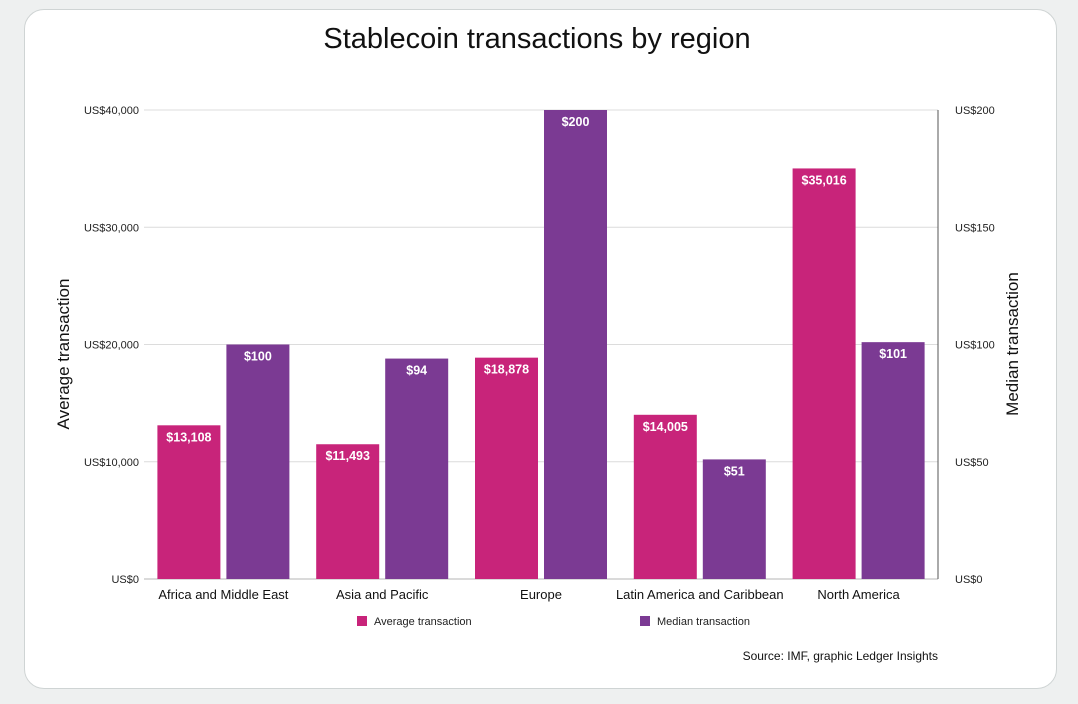 Image resolution: width=1078 pixels, height=704 pixels. Describe the element at coordinates (258, 357) in the screenshot. I see `bar-data-label: $100` at that location.